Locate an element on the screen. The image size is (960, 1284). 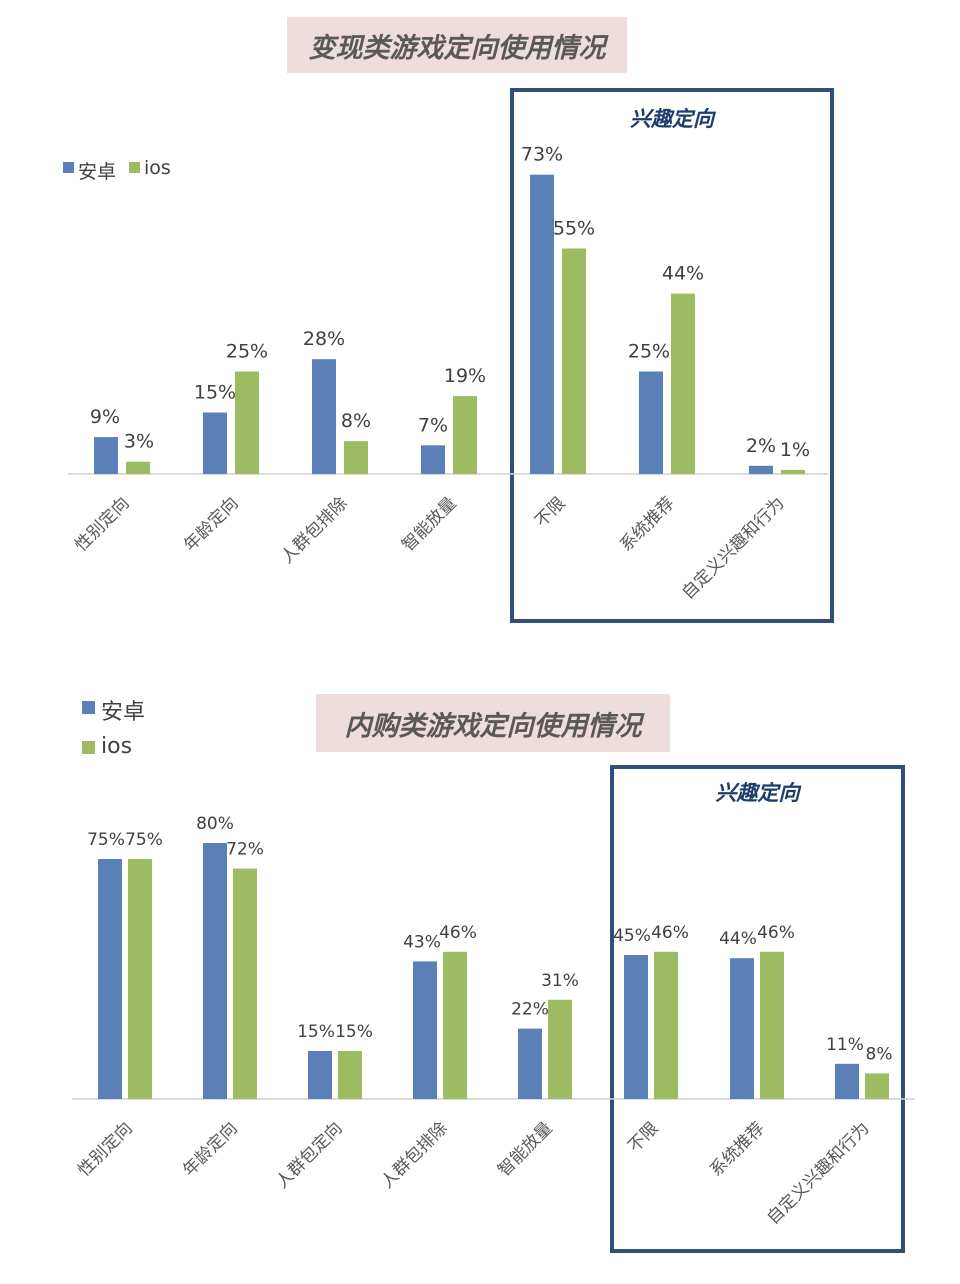
chart1-data-label: 9% is located at coordinates (105, 417).